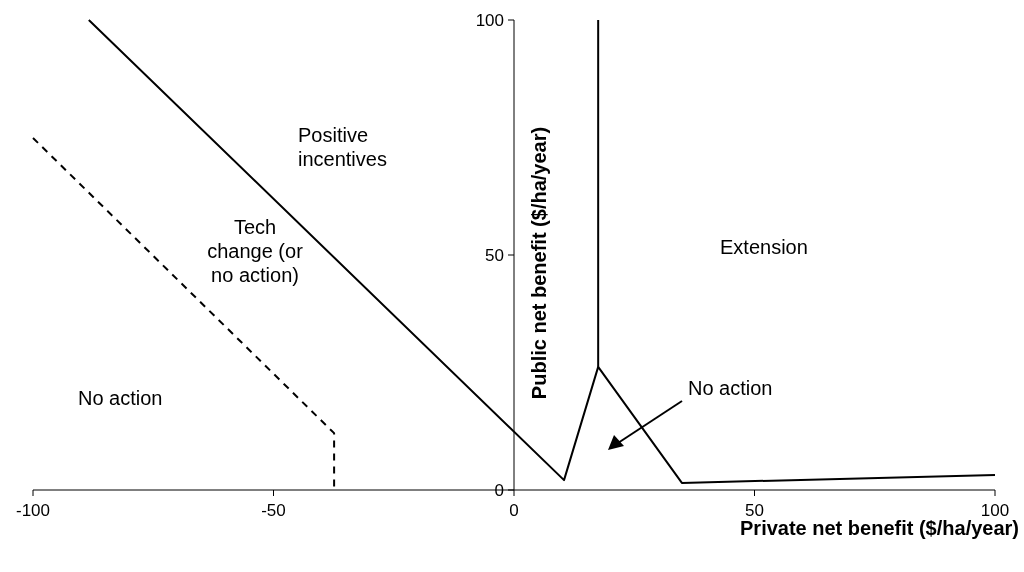 The image size is (1024, 572). I want to click on annotation: Positive incentives, so click(342, 147).